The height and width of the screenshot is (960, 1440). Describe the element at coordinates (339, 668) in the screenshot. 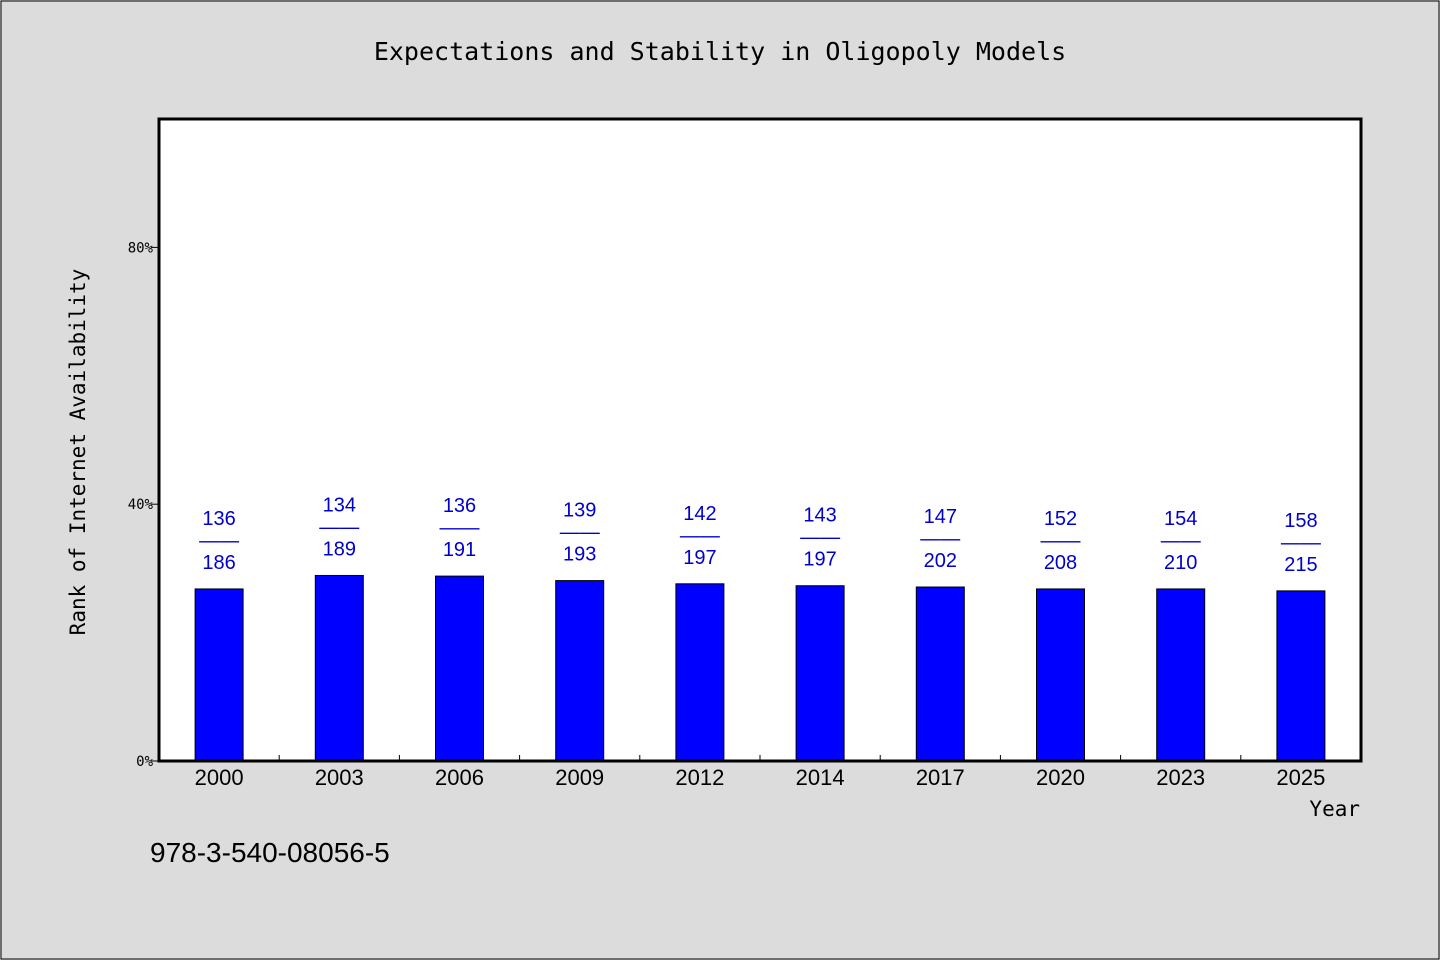

I see `bar-2003` at that location.